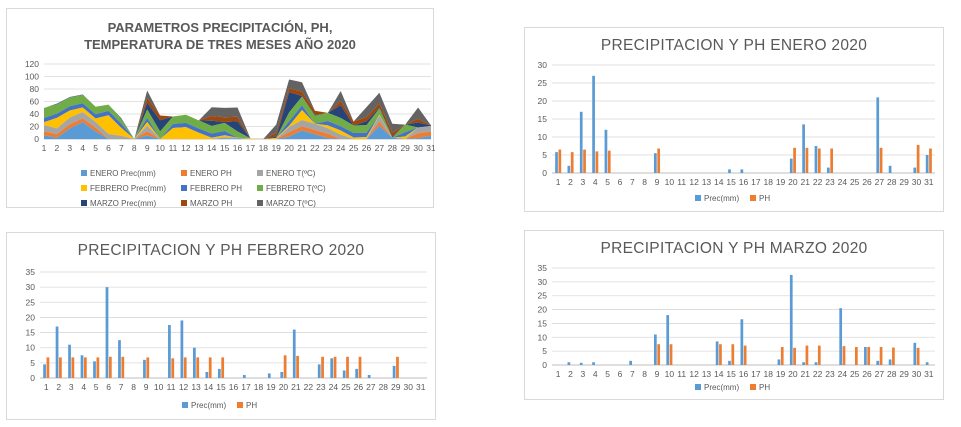 The width and height of the screenshot is (961, 427). I want to click on area-chart-xtick-label: 27, so click(380, 148).